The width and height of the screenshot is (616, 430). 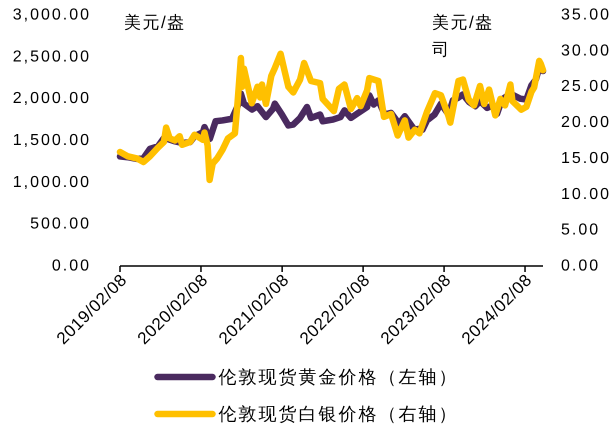 I want to click on y-tick-label: 3,000.00, so click(x=51, y=15).